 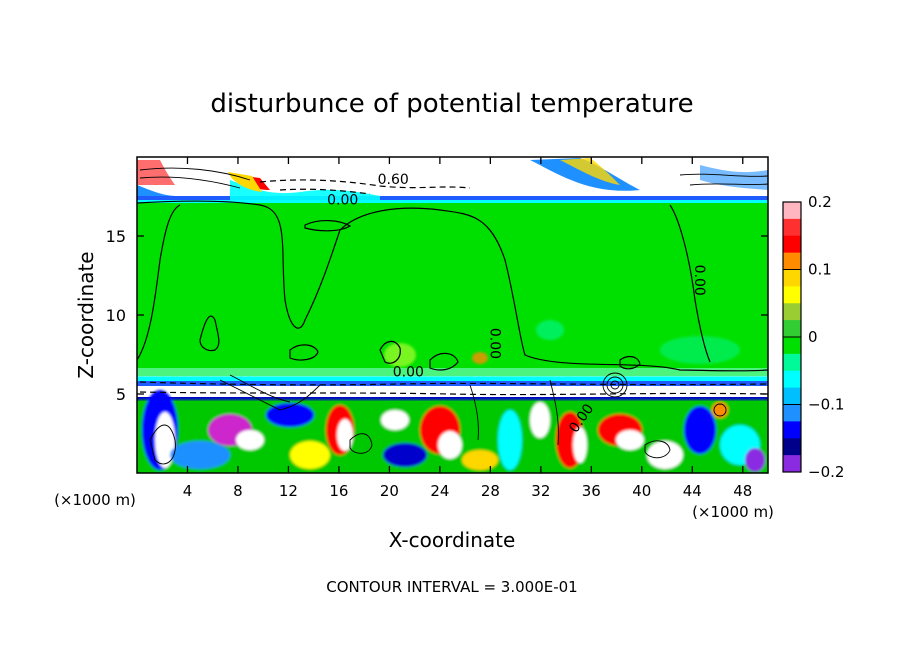 I want to click on colorbar-tick-label: −0.2, so click(x=826, y=472).